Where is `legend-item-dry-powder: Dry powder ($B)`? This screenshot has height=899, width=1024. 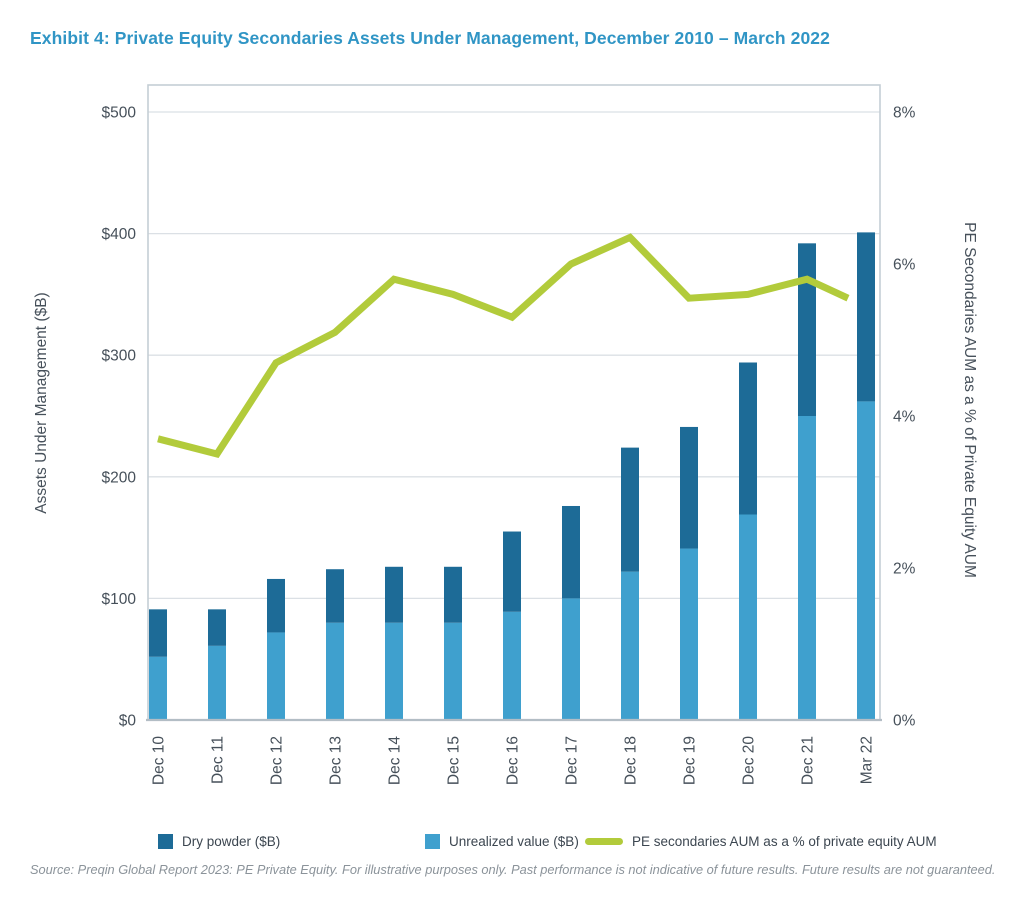 legend-item-dry-powder: Dry powder ($B) is located at coordinates (219, 841).